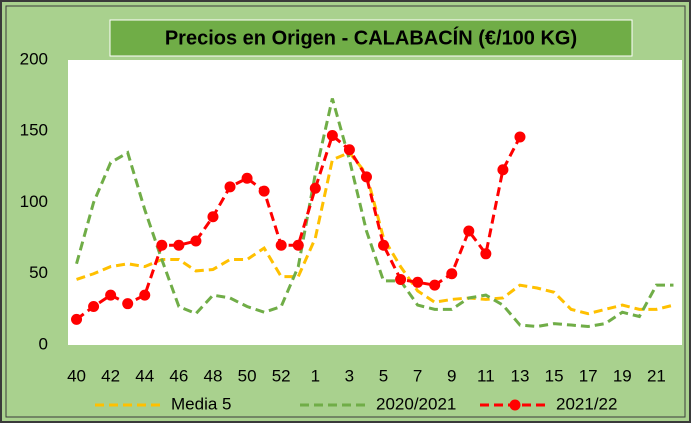  What do you see at coordinates (451, 375) in the screenshot?
I see `x-tick-label: 9` at bounding box center [451, 375].